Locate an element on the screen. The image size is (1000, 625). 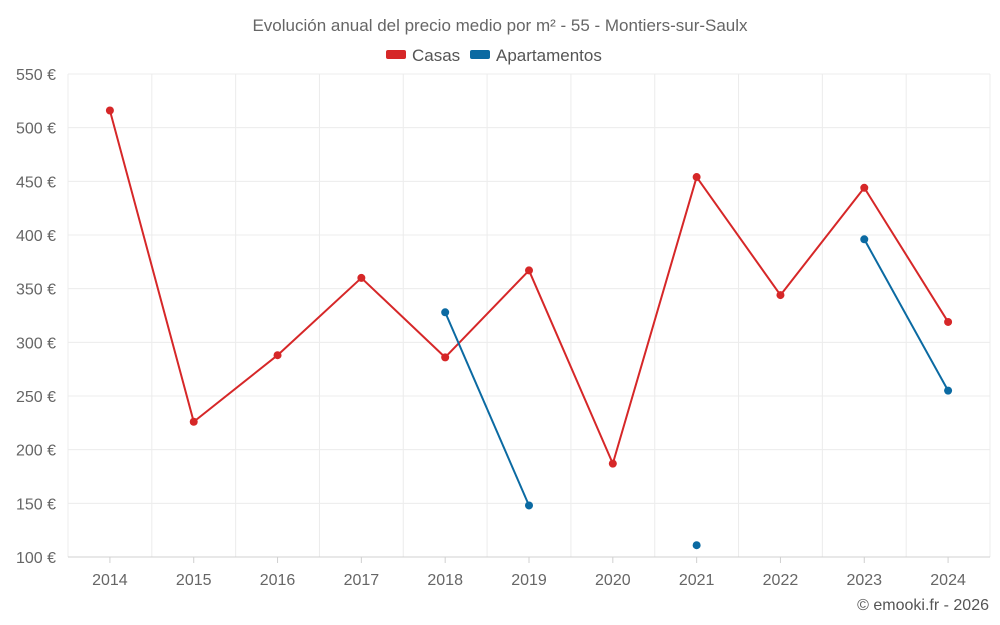
y-tick-label: 300 € is located at coordinates (36, 343).